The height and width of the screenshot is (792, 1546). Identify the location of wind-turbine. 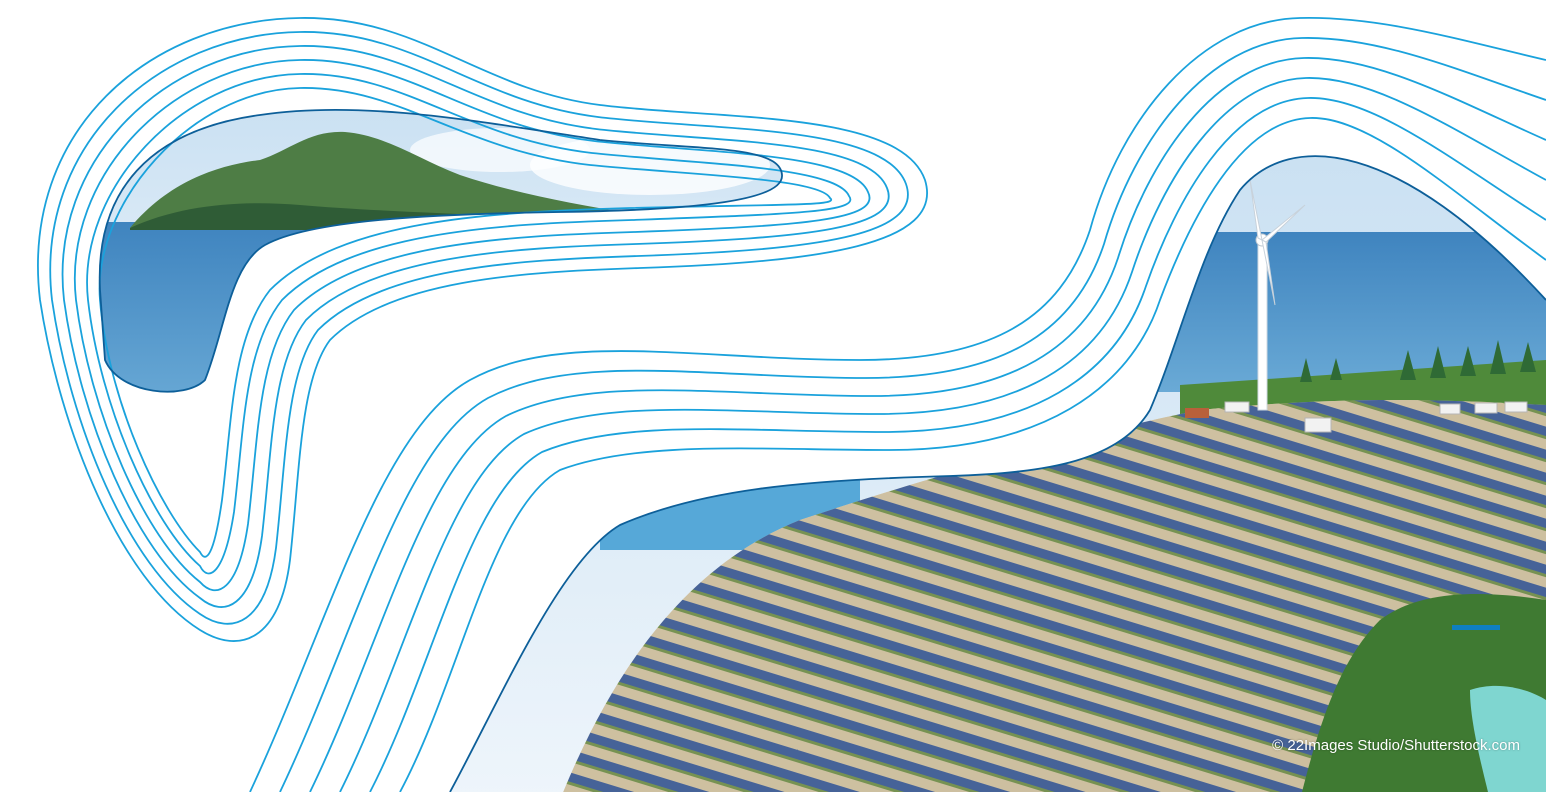
(1277, 295).